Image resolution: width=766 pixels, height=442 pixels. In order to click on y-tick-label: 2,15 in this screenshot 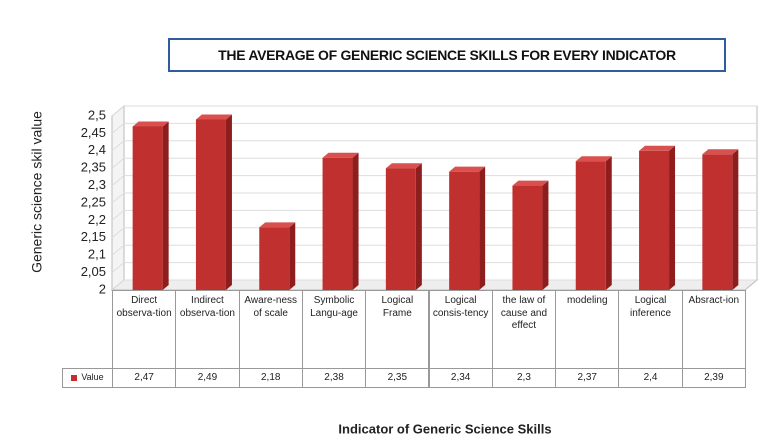, I will do `click(93, 236)`.